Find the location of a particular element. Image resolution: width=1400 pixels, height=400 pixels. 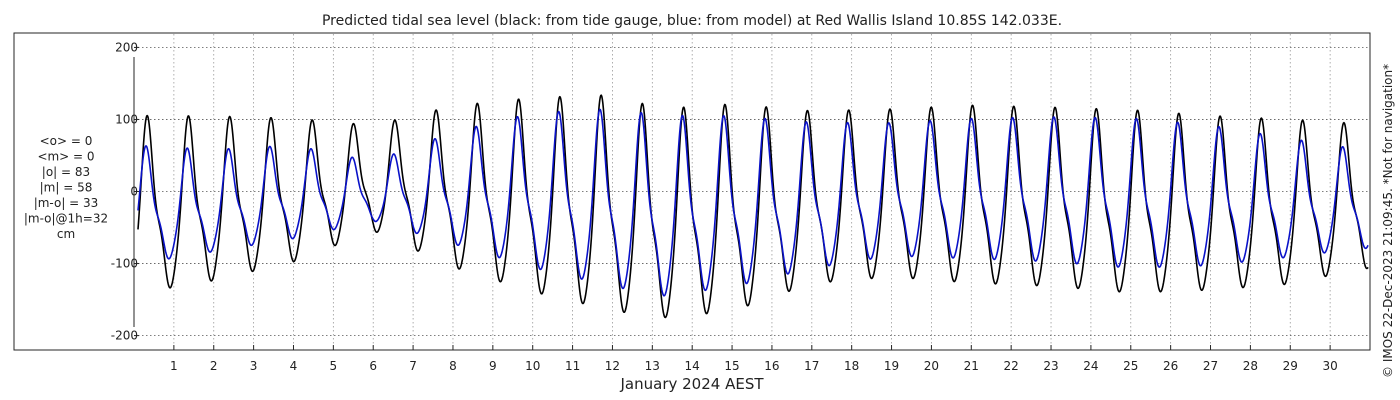

x-tick-label: 26 is located at coordinates (1170, 366).